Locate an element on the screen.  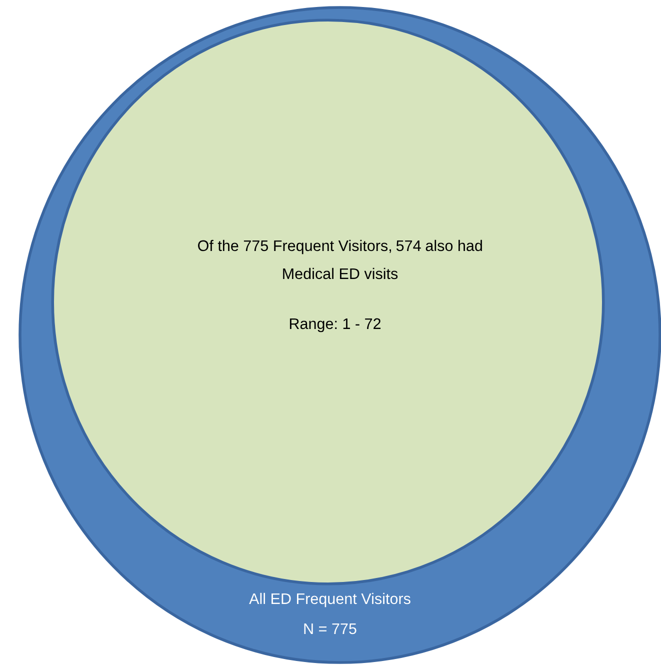
data-label: N = 775 is located at coordinates (330, 628).